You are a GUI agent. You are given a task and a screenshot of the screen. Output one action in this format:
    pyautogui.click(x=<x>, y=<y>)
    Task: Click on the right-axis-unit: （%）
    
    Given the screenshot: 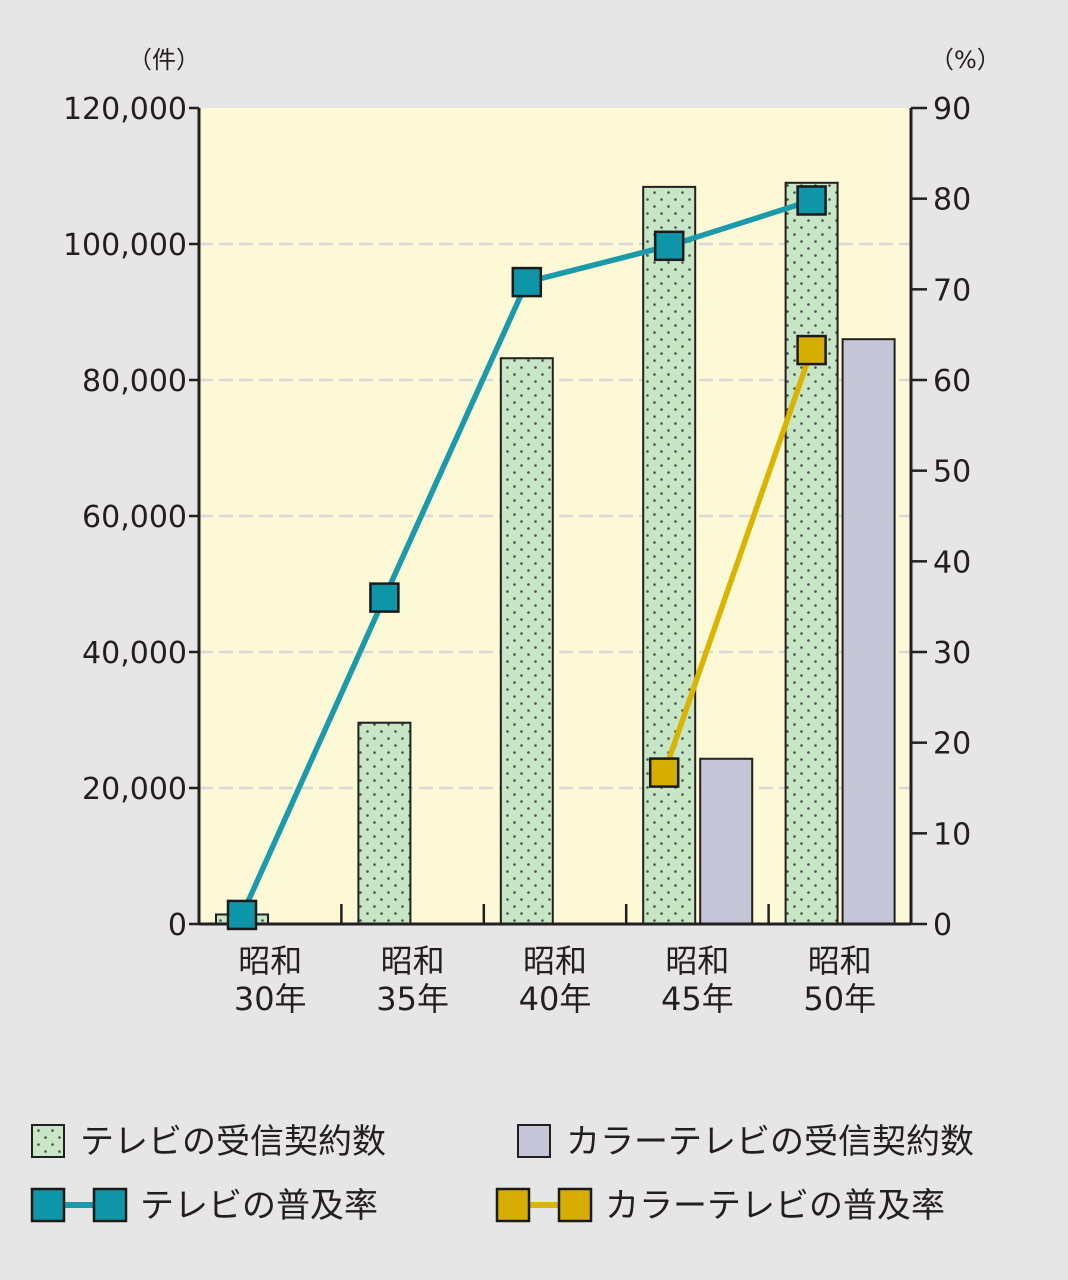 What is the action you would take?
    pyautogui.click(x=965, y=60)
    